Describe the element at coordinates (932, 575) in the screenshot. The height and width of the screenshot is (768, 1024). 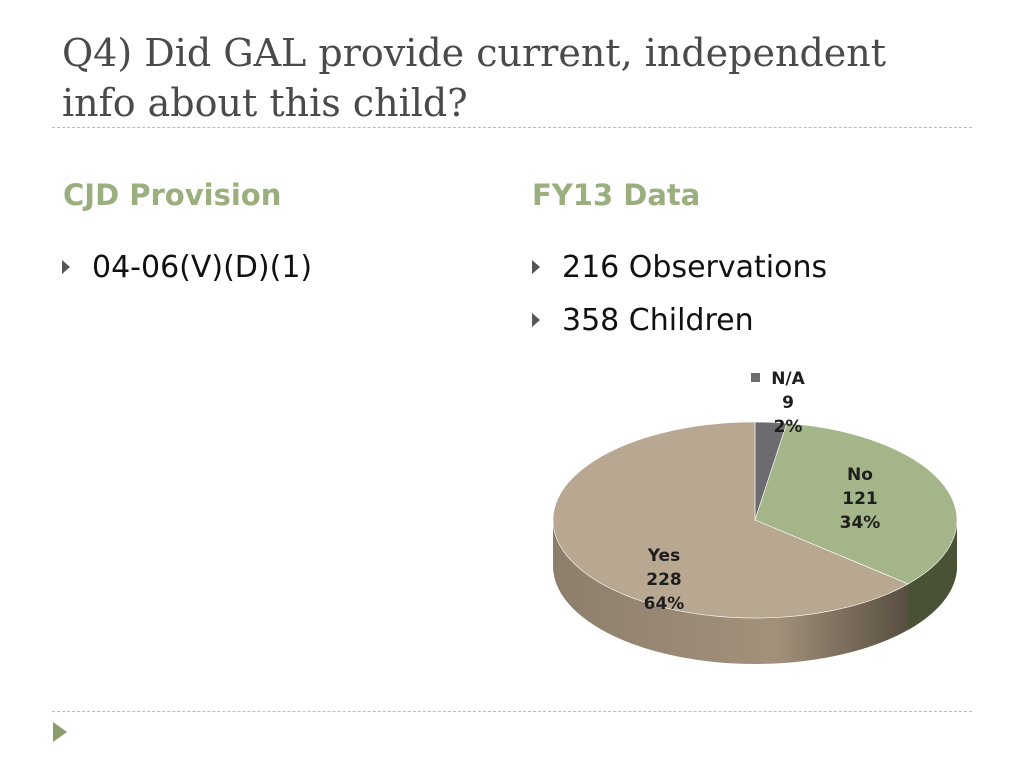
I see `pie-side-no` at that location.